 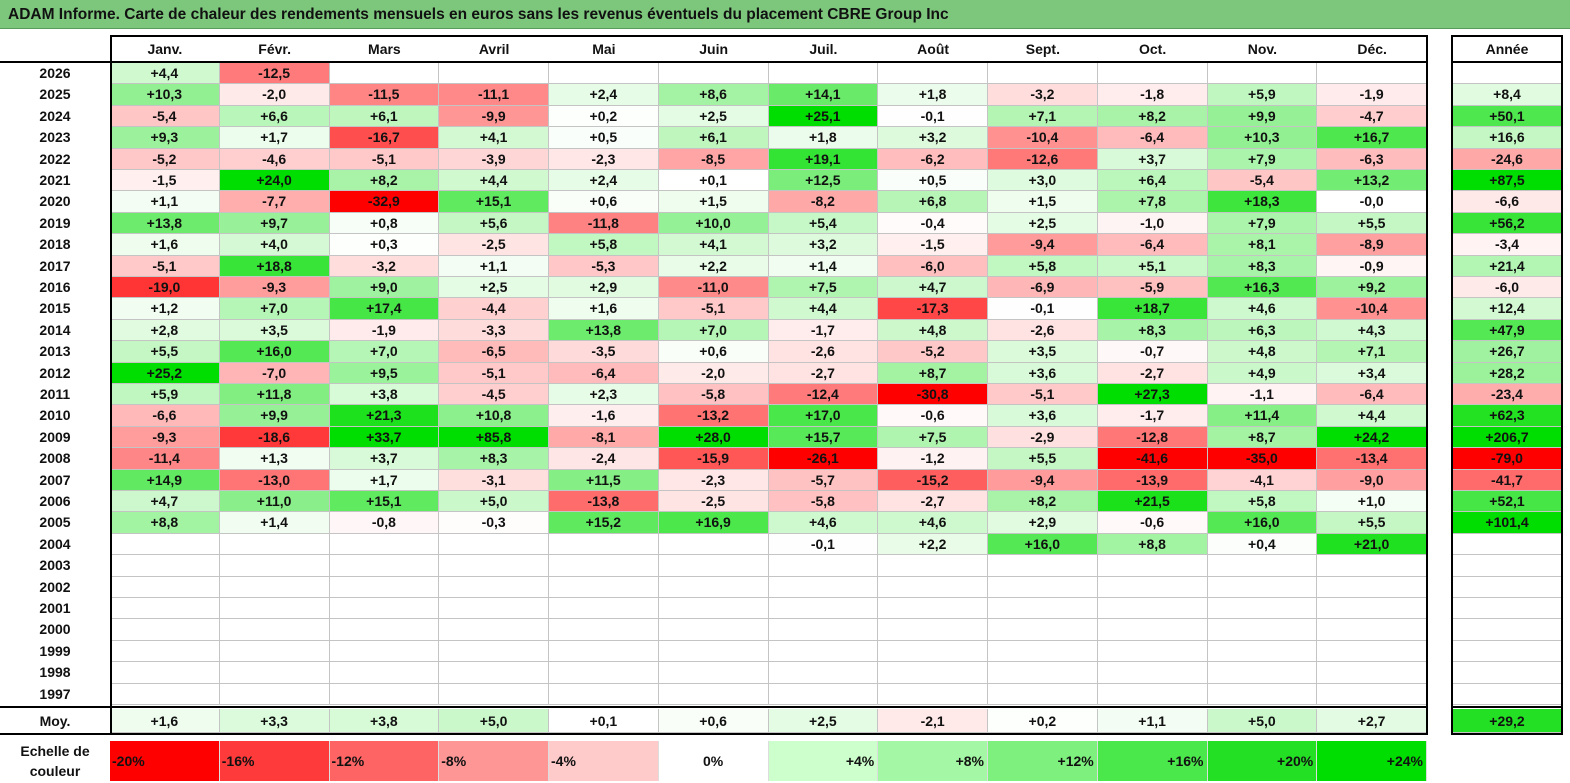 What do you see at coordinates (604, 721) in the screenshot?
I see `average-cell: +0,1` at bounding box center [604, 721].